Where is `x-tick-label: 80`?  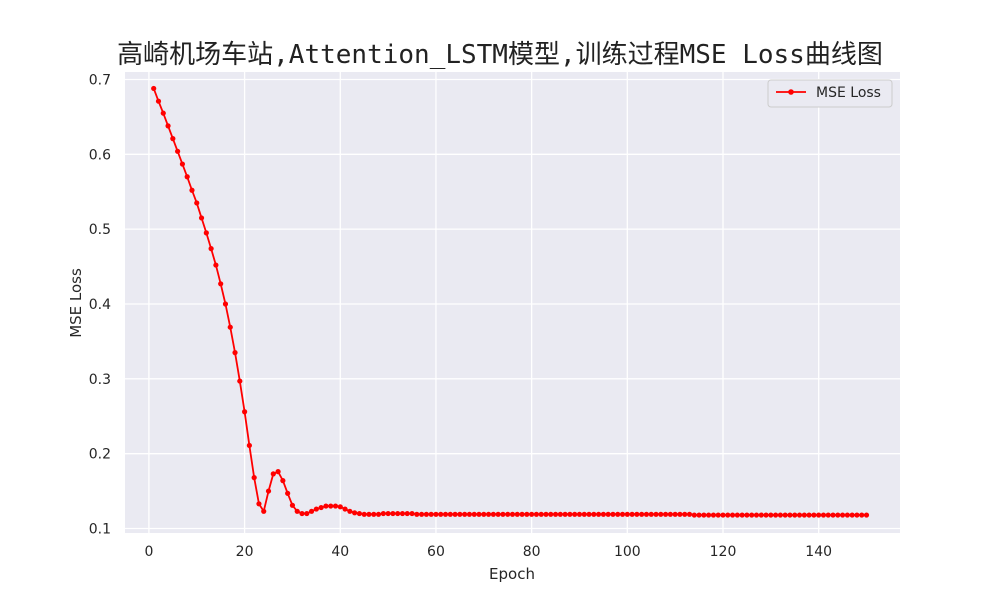 x-tick-label: 80 is located at coordinates (532, 552).